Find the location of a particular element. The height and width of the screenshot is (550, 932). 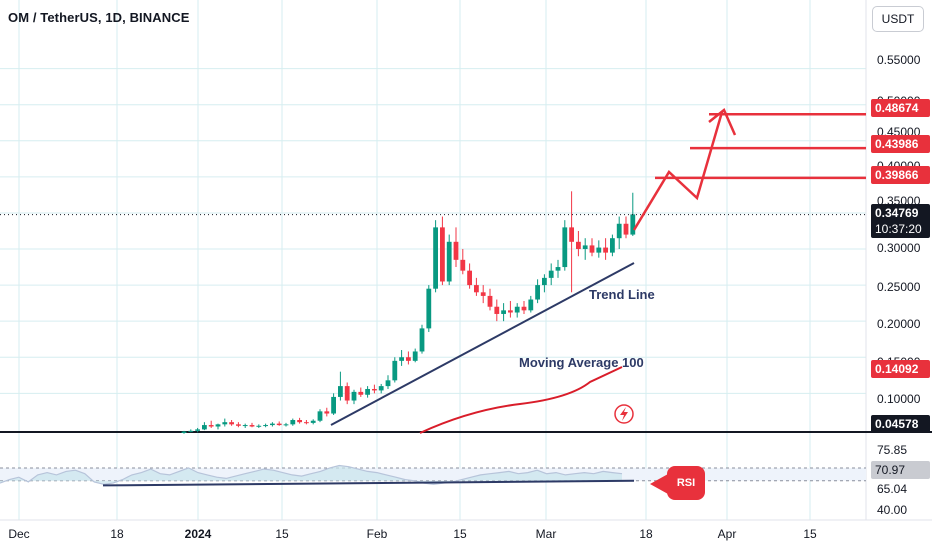

projection-arrowhead is located at coordinates (722, 122).